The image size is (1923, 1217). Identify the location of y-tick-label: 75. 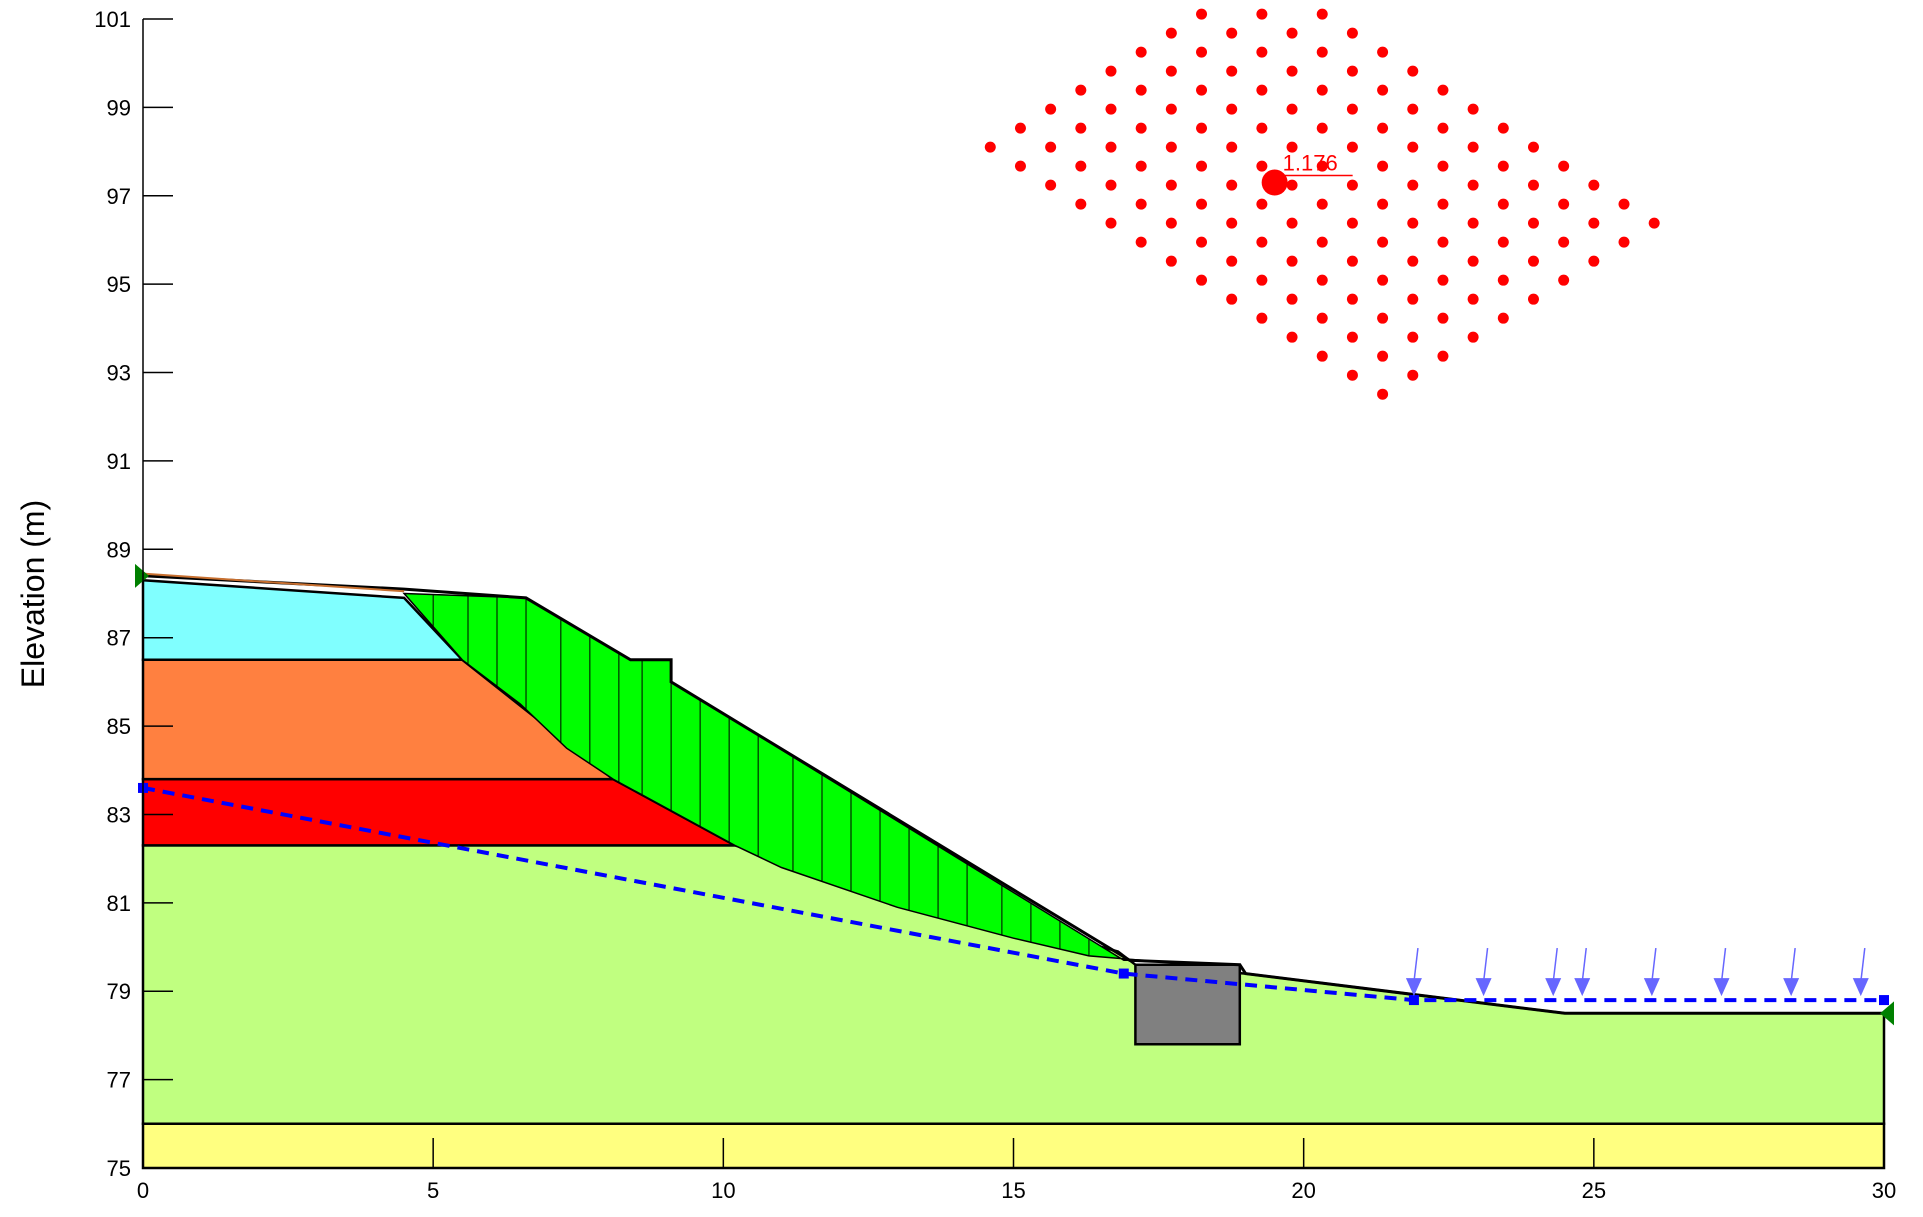
(119, 1168).